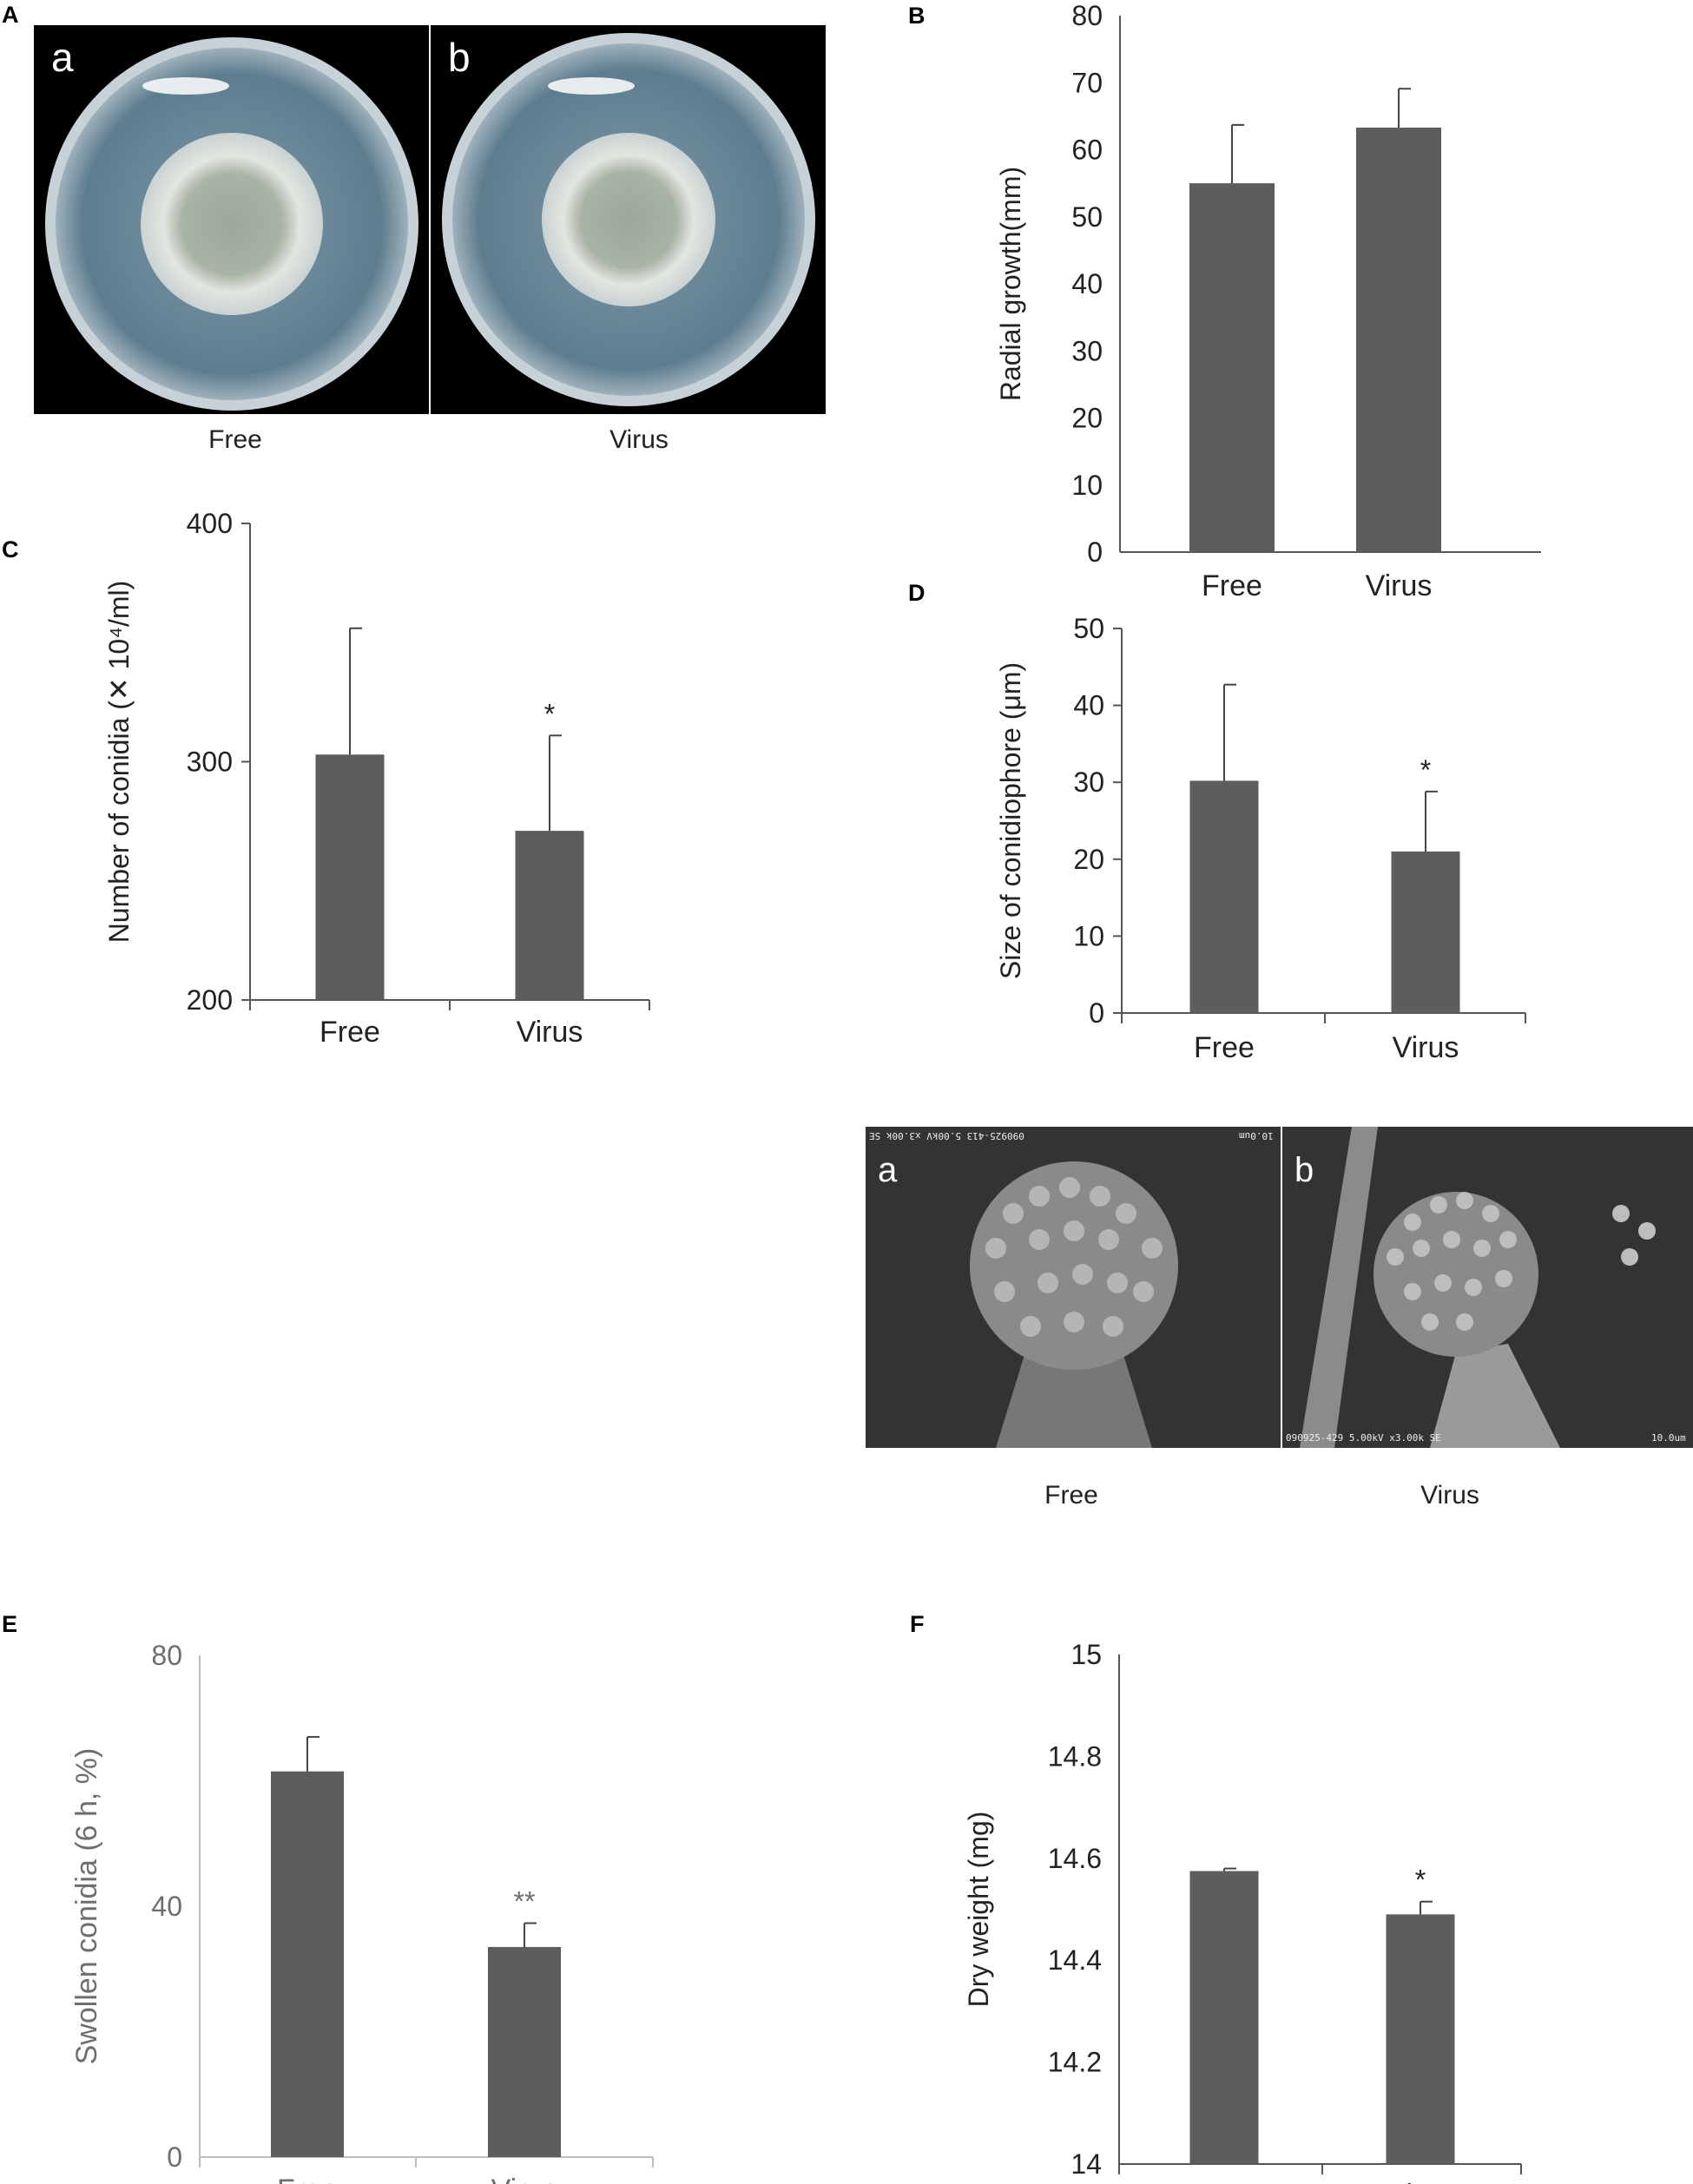 The width and height of the screenshot is (1693, 2184). What do you see at coordinates (86, 1906) in the screenshot?
I see `y-axis-label: Swollen conidia (6 h, %)` at bounding box center [86, 1906].